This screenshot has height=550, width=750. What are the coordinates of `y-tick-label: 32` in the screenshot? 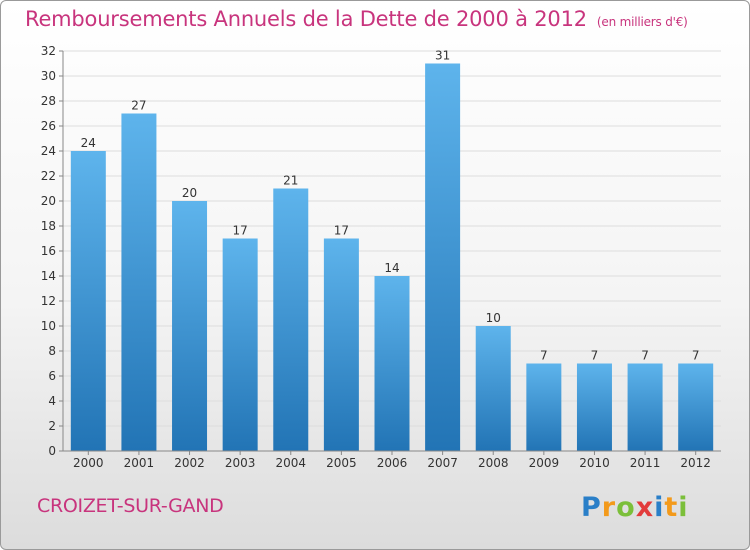 It's located at (48, 51).